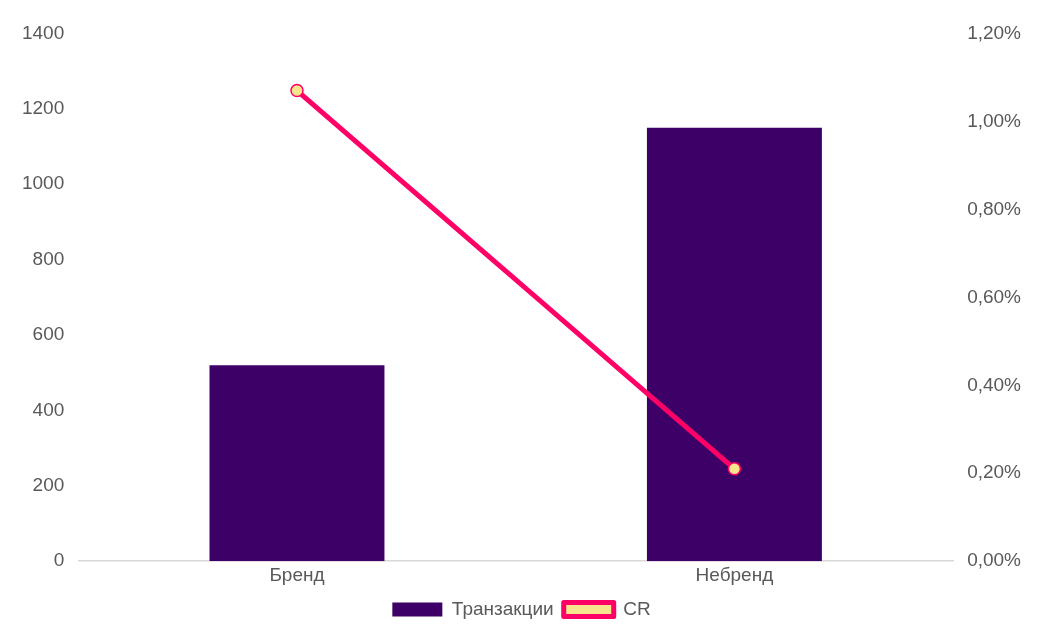 This screenshot has height=637, width=1043. I want to click on y-tick-label: 1000, so click(43, 183).